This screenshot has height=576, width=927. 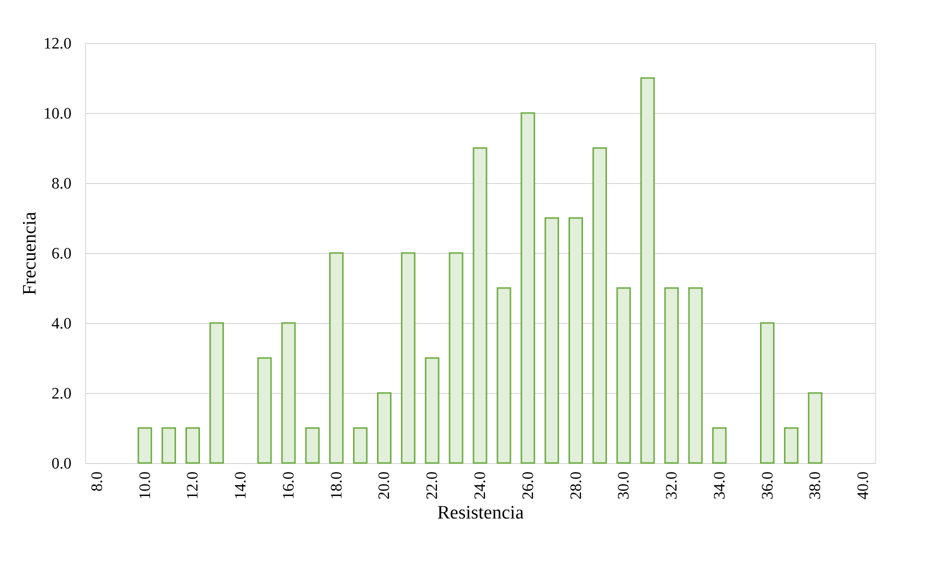 What do you see at coordinates (62, 254) in the screenshot?
I see `y-tick-label: 6.0` at bounding box center [62, 254].